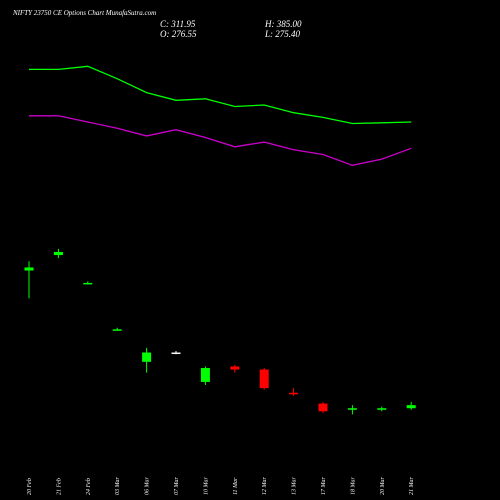  Describe the element at coordinates (282, 34) in the screenshot. I see `low-value: L: 275.40` at that location.